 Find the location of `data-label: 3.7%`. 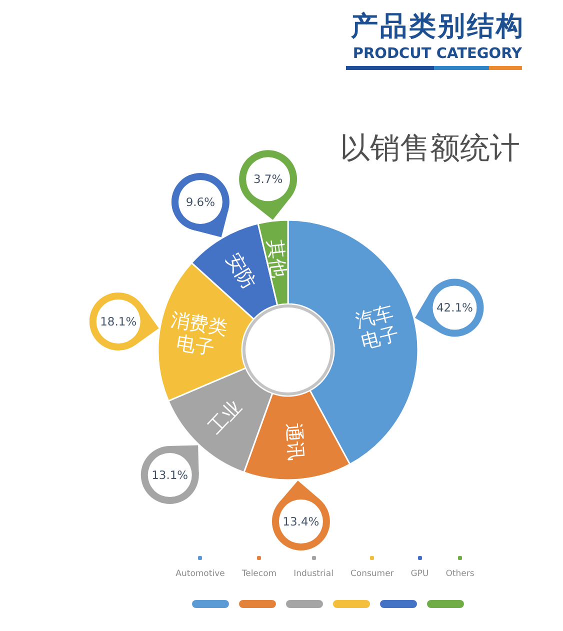

data-label: 3.7% is located at coordinates (268, 179).